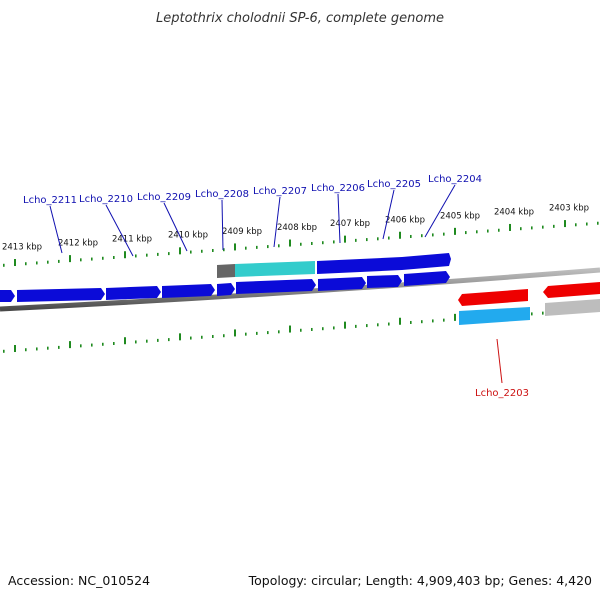 Image resolution: width=600 pixels, height=600 pixels. I want to click on gene-lcho-2203-cds, so click(494, 316).